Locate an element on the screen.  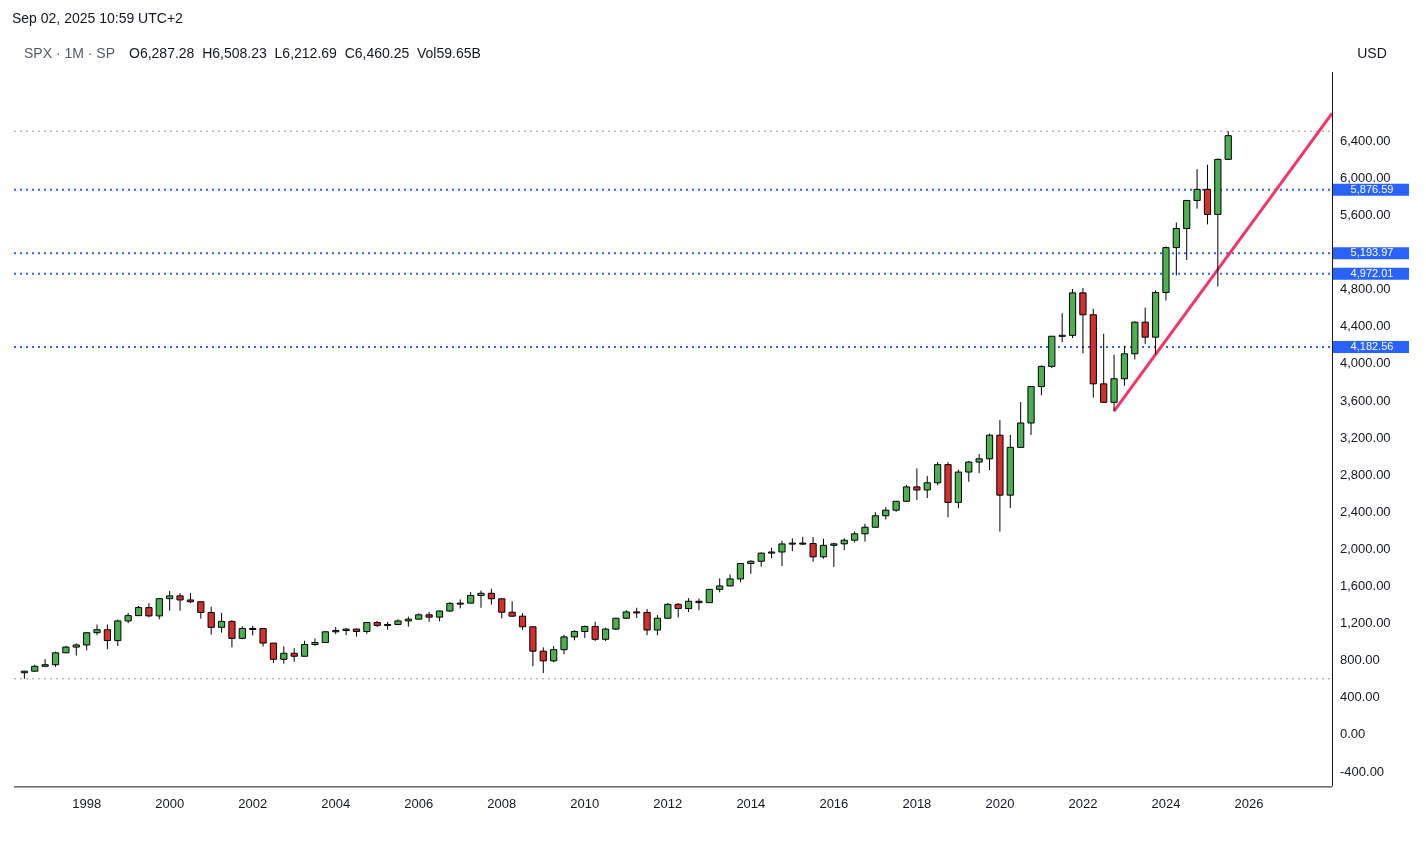
y-tick-label: 1,600.00 is located at coordinates (1365, 586).